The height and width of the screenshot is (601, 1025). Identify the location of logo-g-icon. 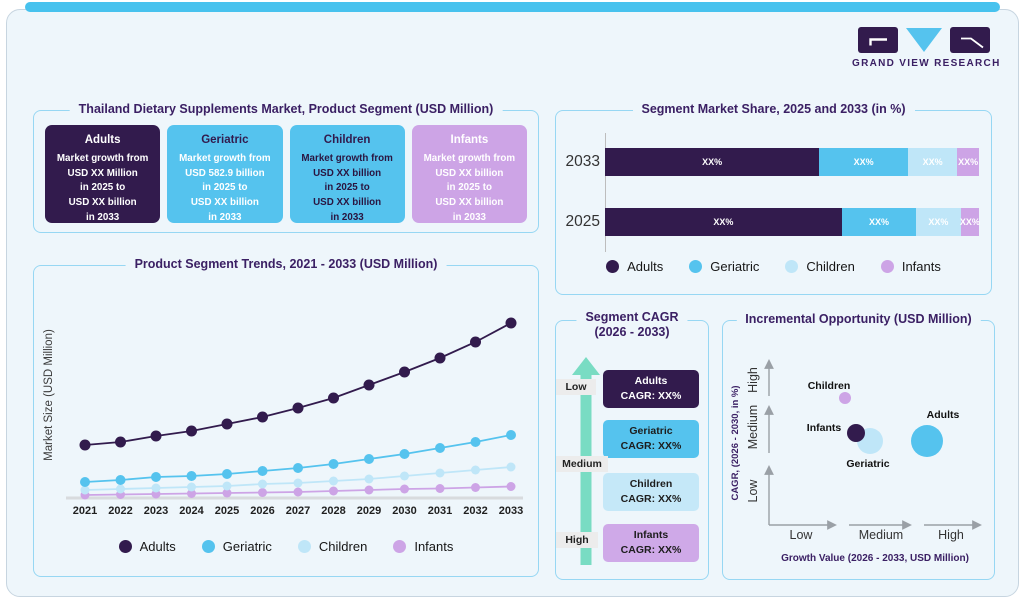
(877, 40).